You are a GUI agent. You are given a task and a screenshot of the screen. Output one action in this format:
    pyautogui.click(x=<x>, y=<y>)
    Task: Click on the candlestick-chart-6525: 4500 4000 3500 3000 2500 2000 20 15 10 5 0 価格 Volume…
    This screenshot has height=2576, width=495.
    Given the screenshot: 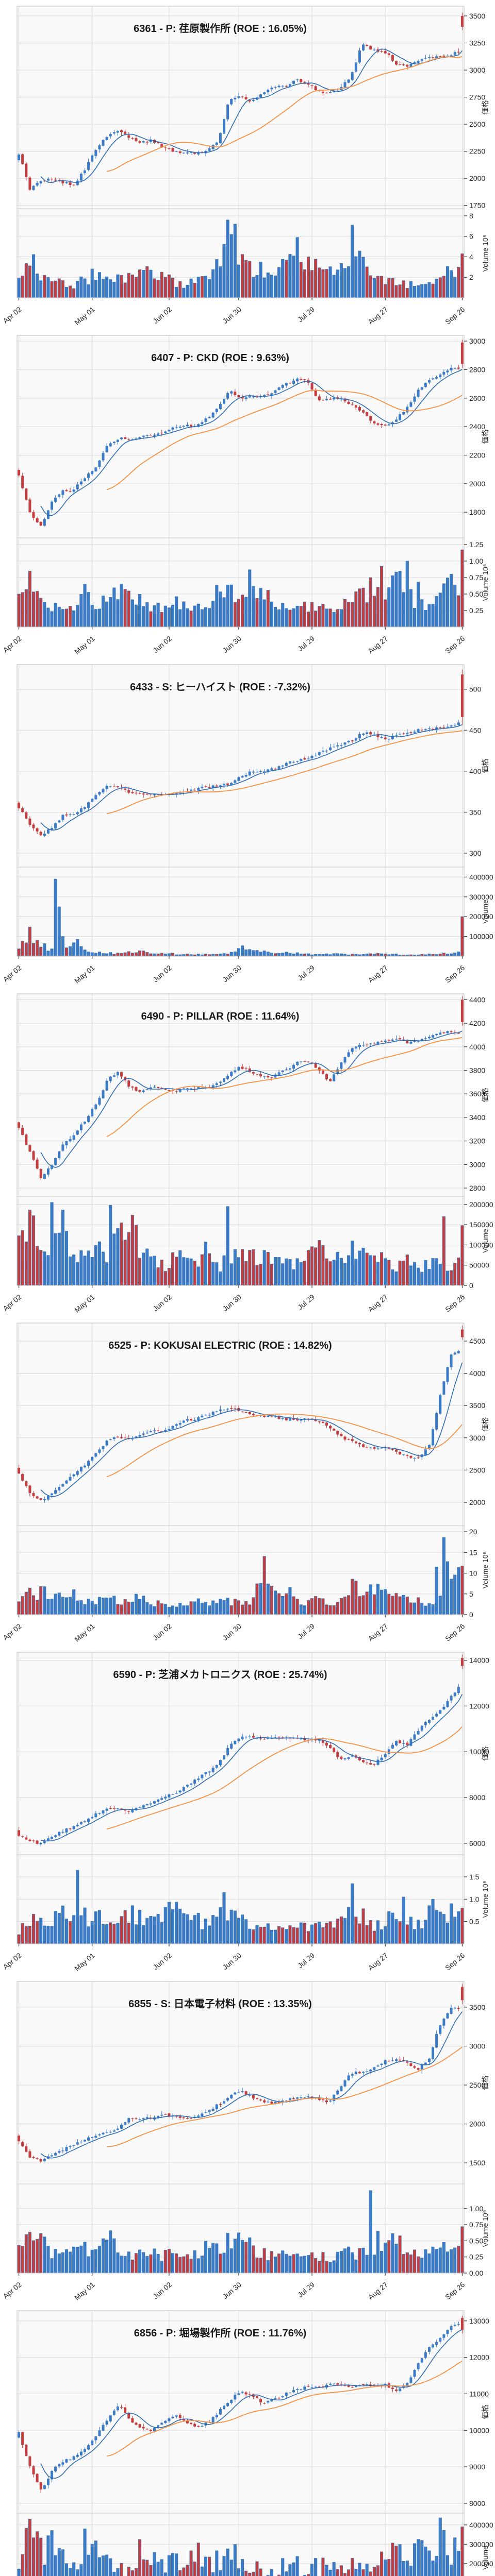 What is the action you would take?
    pyautogui.click(x=245, y=1483)
    